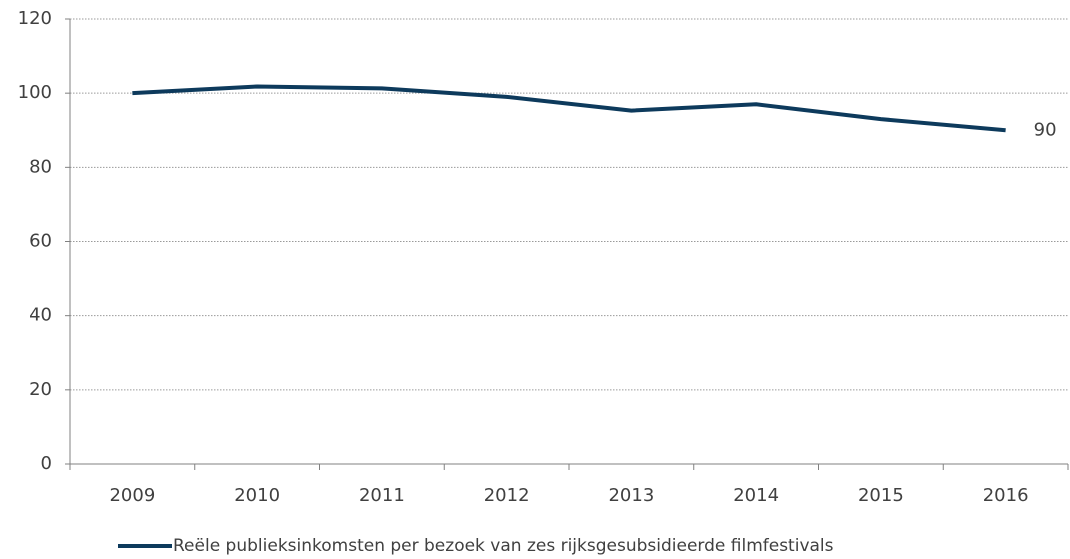 The image size is (1070, 559). What do you see at coordinates (382, 495) in the screenshot?
I see `x-tick-label: 2011` at bounding box center [382, 495].